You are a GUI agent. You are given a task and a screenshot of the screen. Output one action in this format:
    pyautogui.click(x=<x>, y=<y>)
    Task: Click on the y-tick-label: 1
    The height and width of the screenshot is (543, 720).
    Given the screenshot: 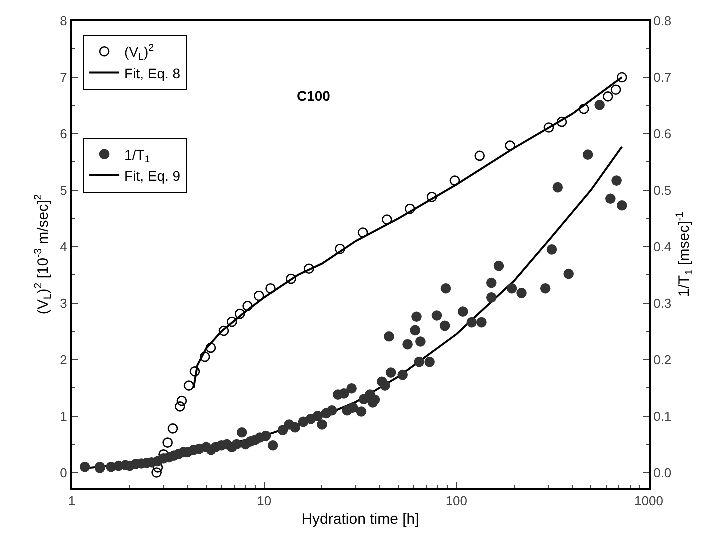 What is the action you would take?
    pyautogui.click(x=64, y=416)
    